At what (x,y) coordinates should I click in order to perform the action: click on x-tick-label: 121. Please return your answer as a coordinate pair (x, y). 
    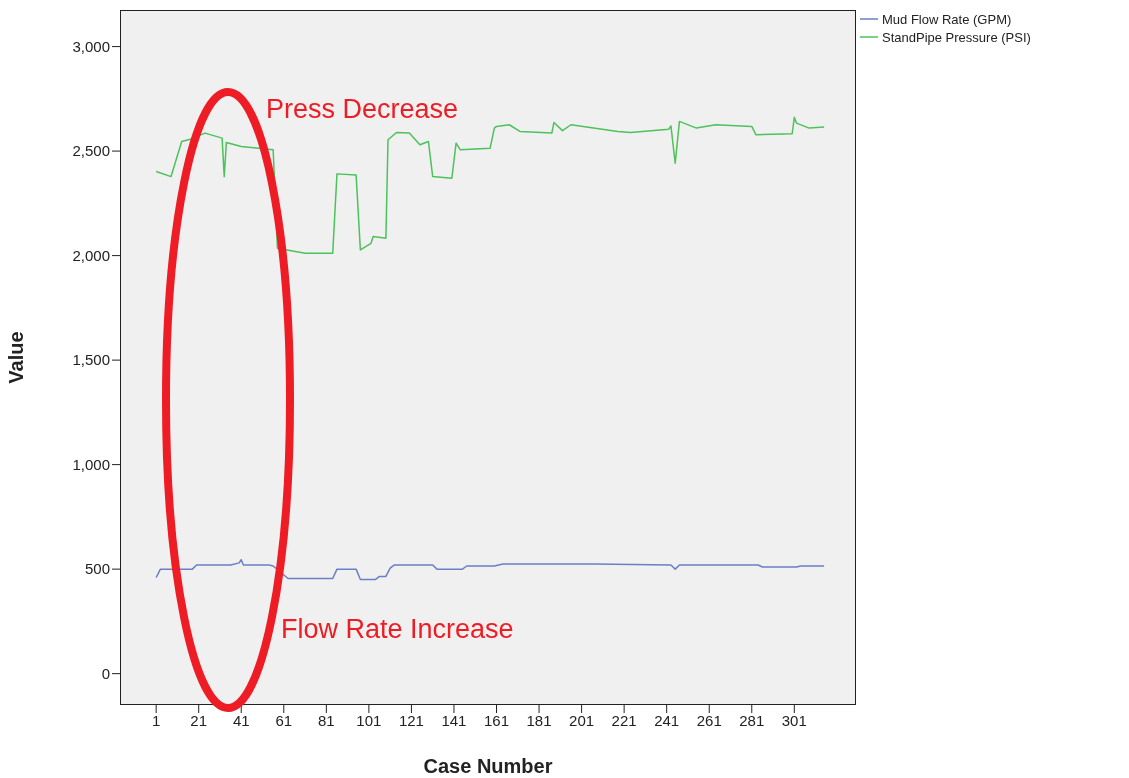
    Looking at the image, I should click on (411, 720).